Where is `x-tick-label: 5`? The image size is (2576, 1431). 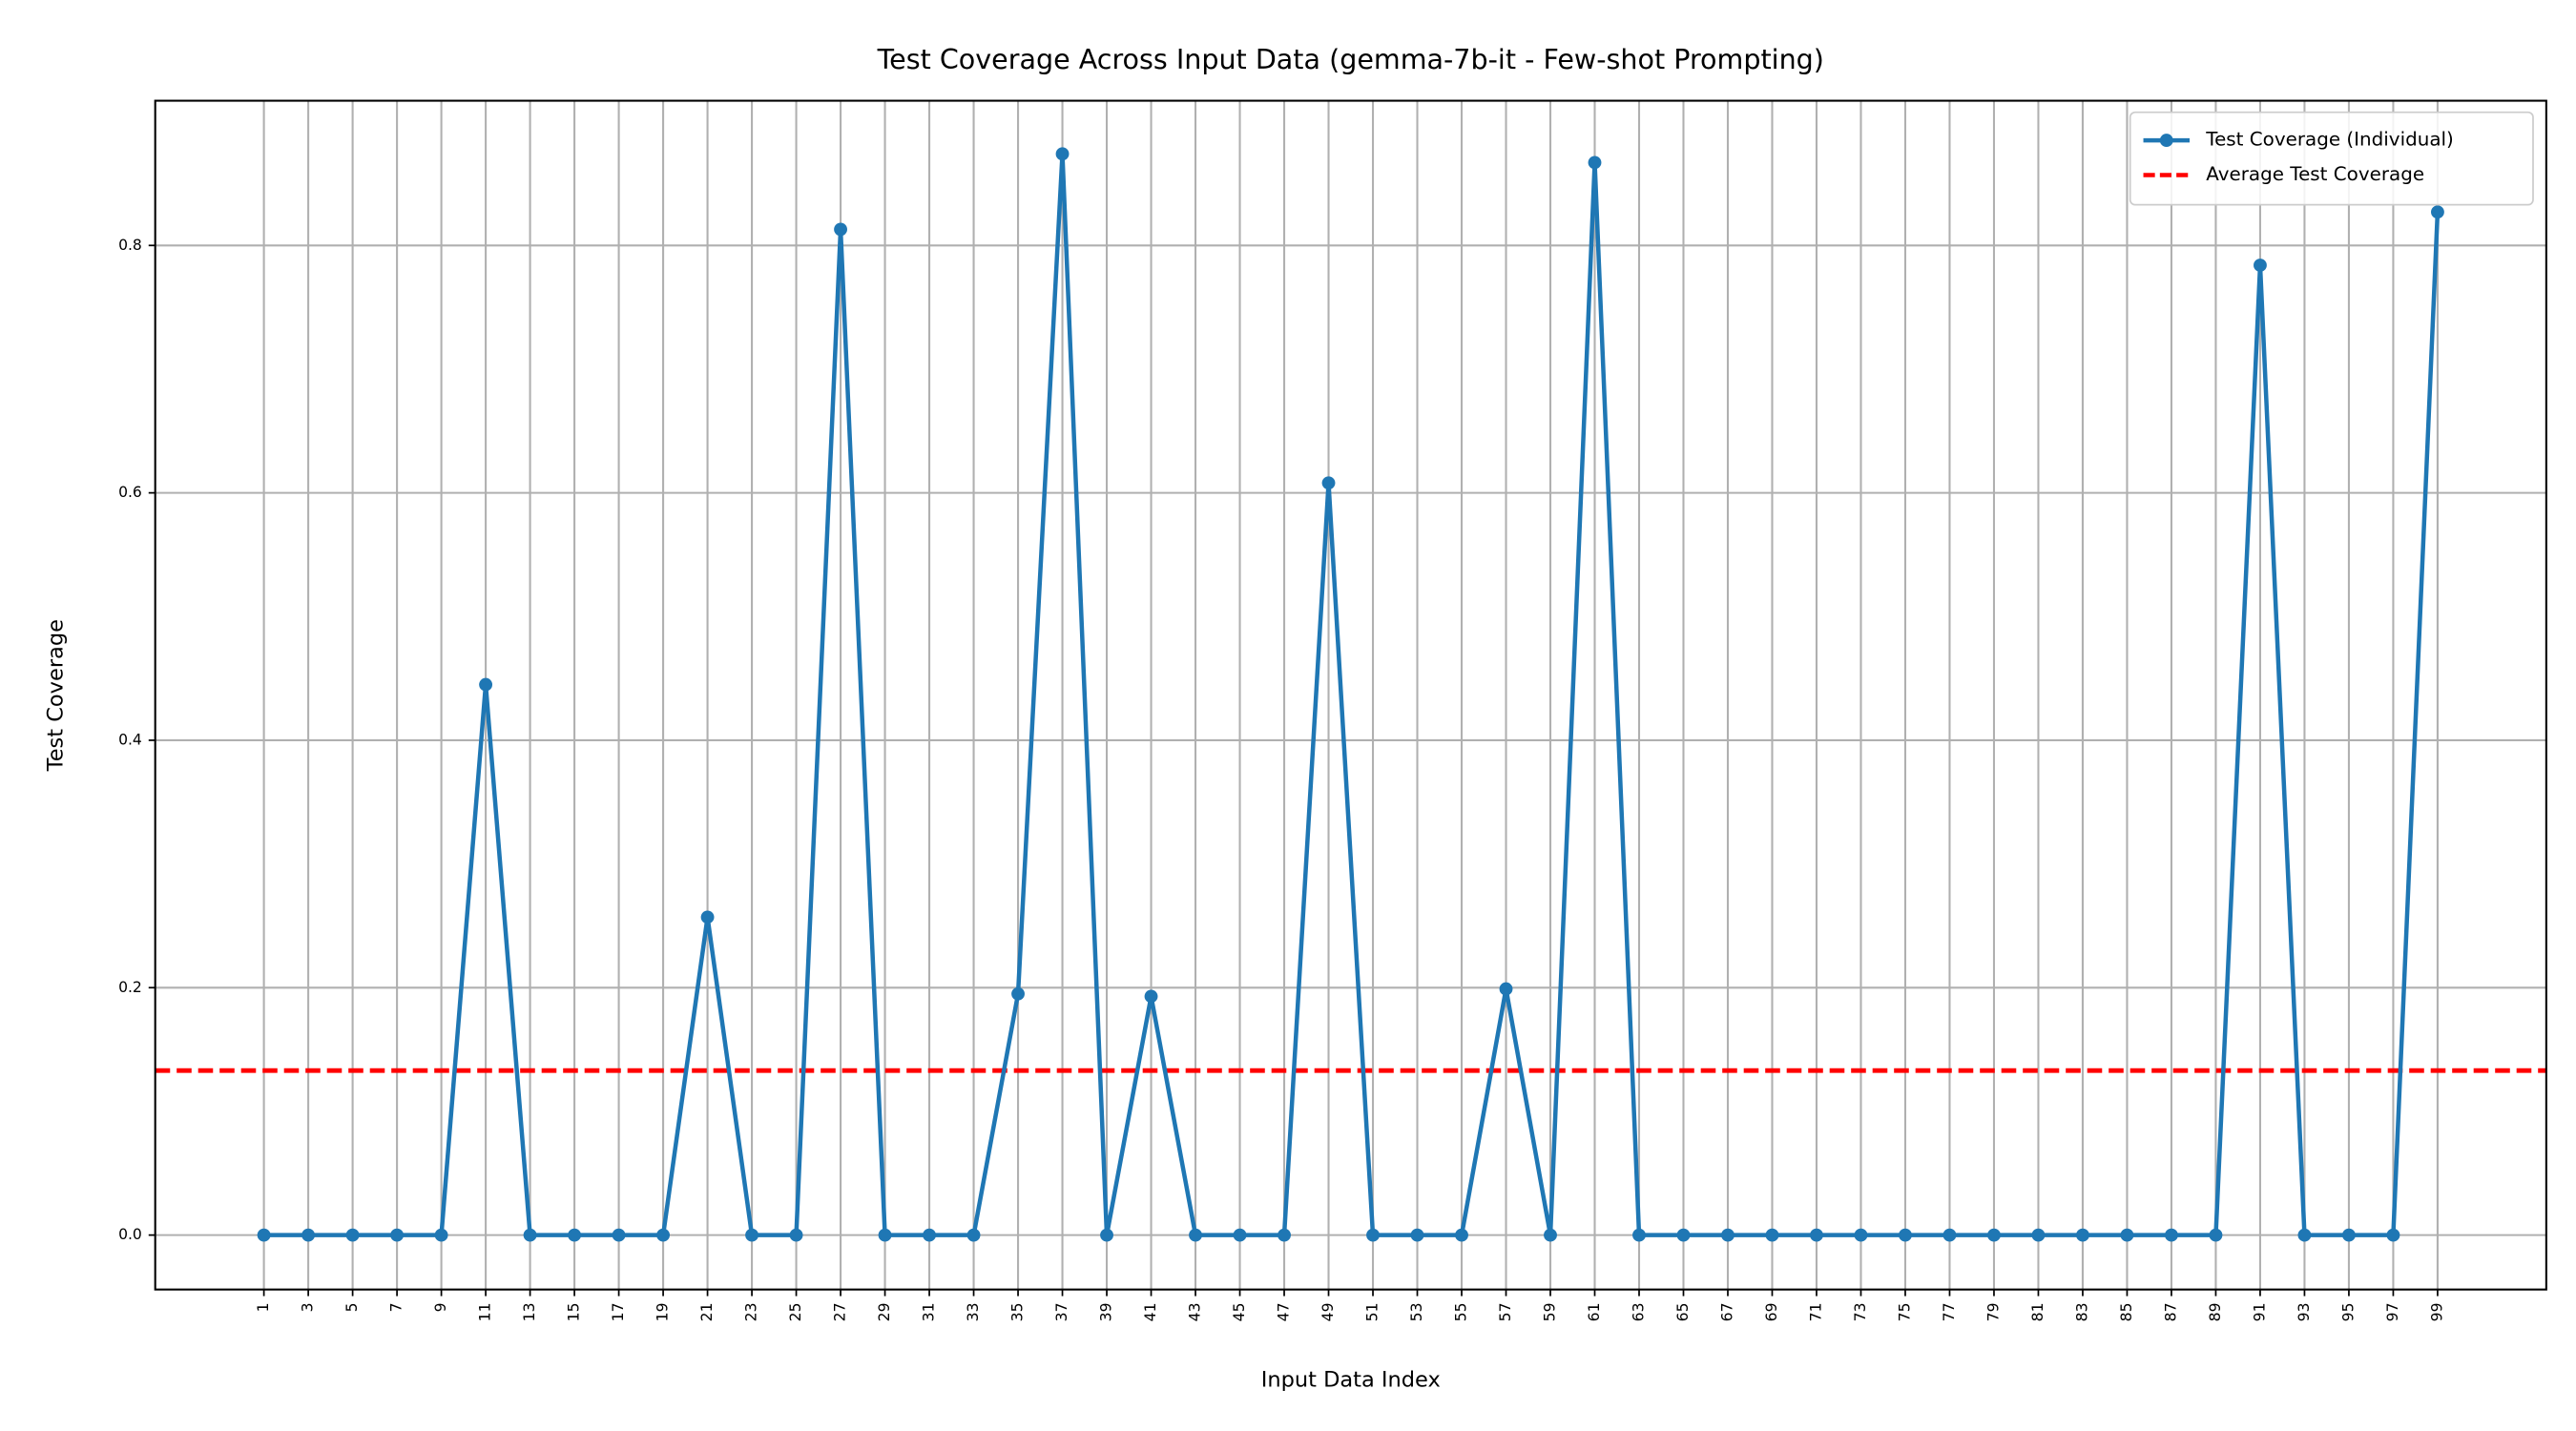
x-tick-label: 5 is located at coordinates (352, 1308).